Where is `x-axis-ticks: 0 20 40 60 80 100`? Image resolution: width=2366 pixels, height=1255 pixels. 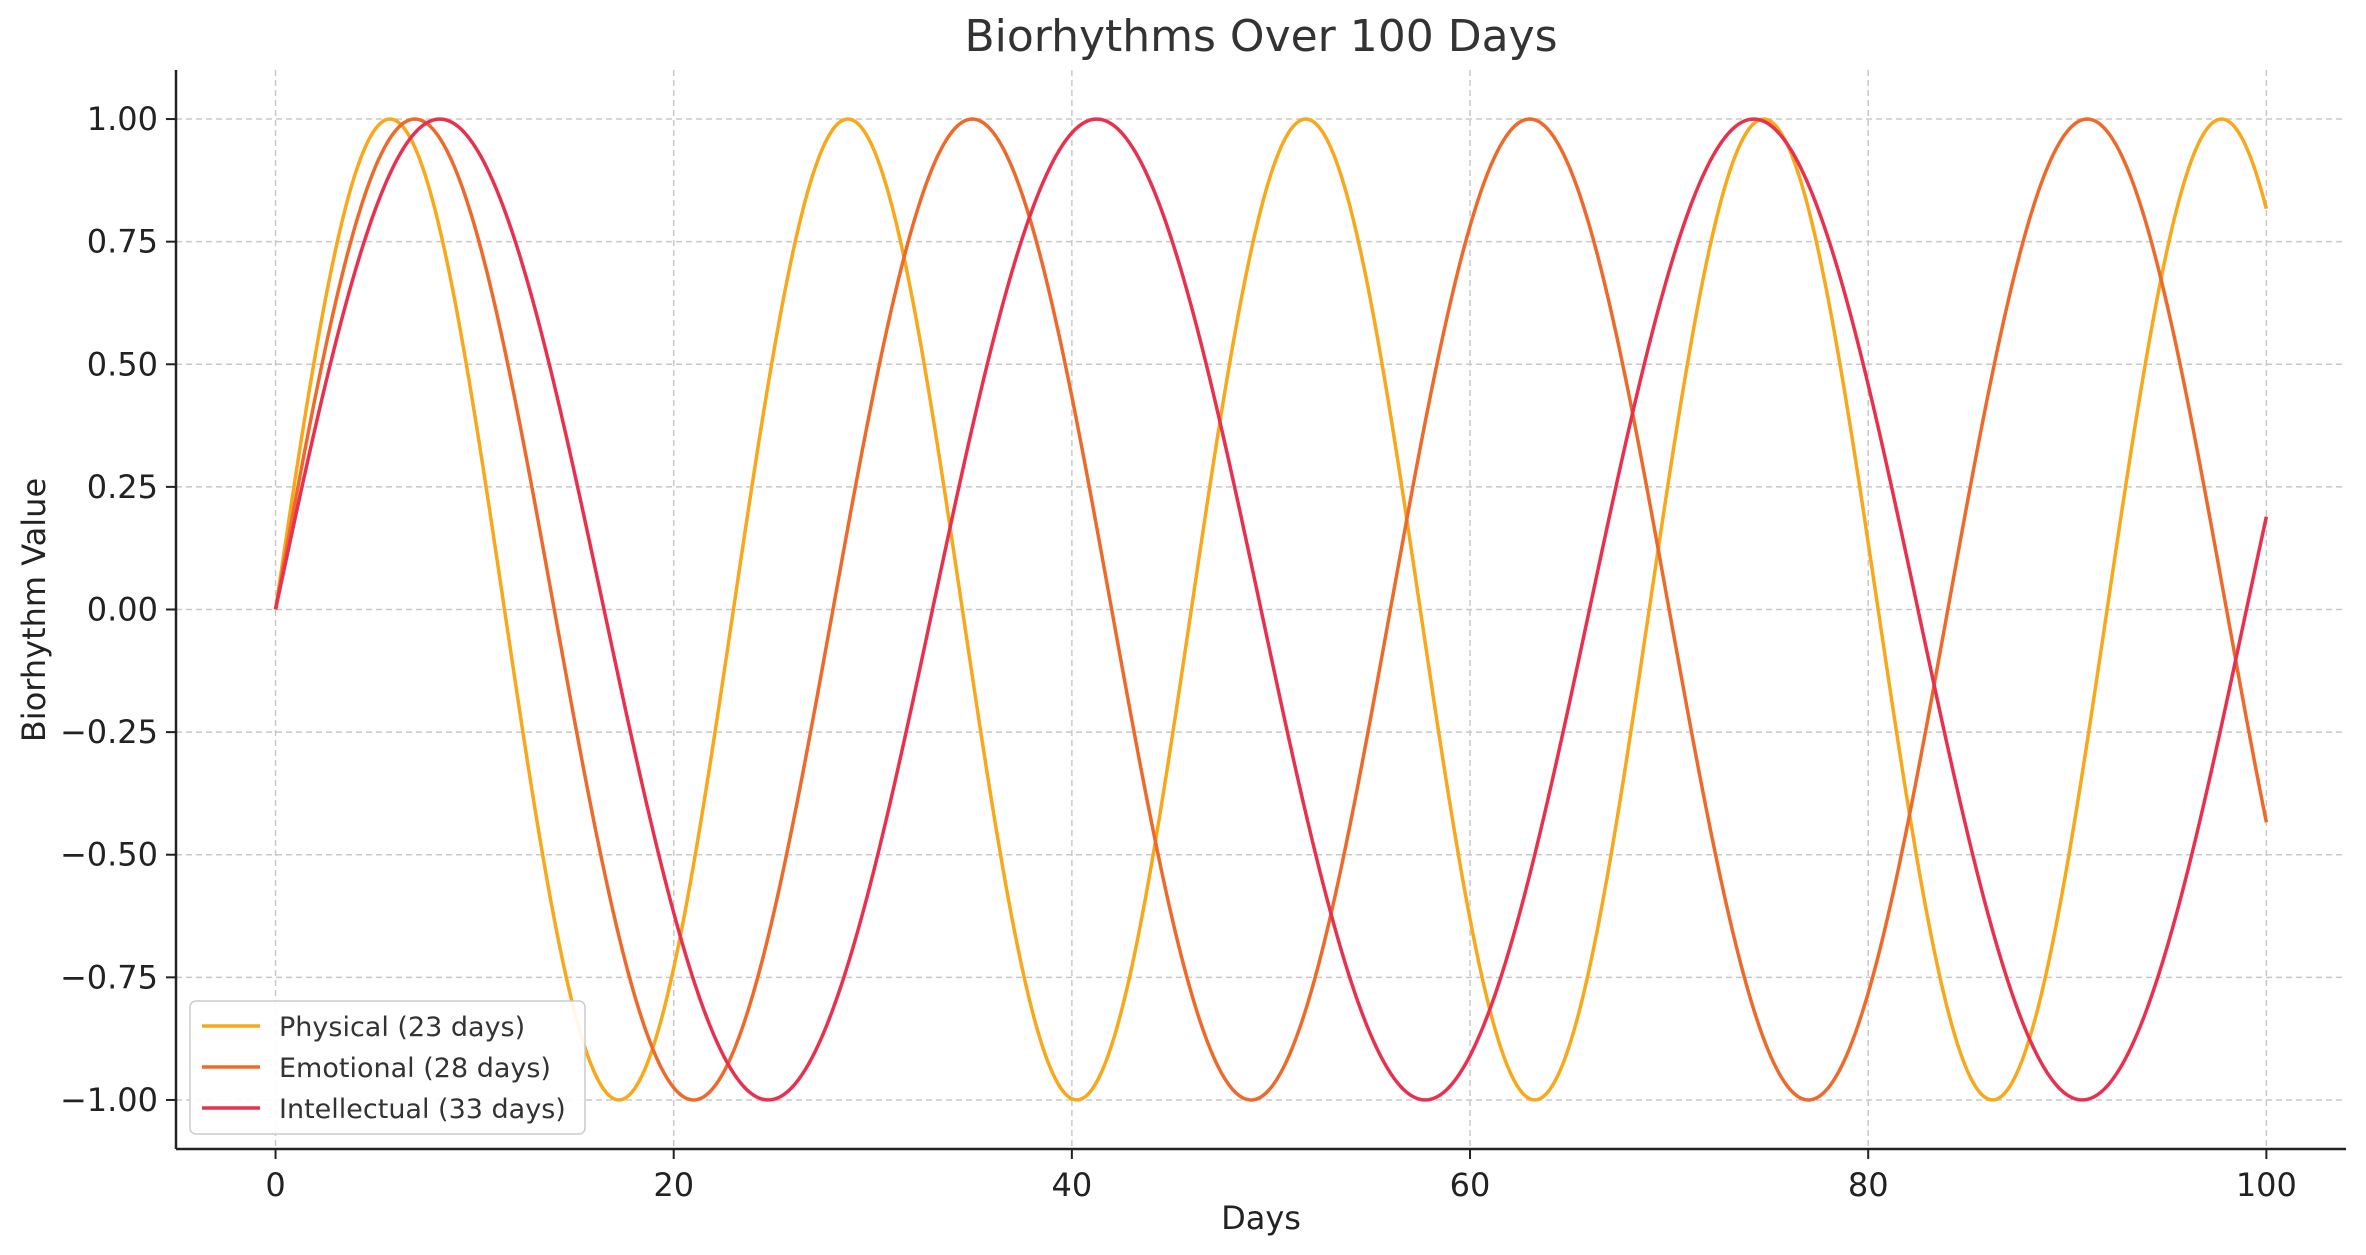 x-axis-ticks: 0 20 40 60 80 100 is located at coordinates (1281, 1176).